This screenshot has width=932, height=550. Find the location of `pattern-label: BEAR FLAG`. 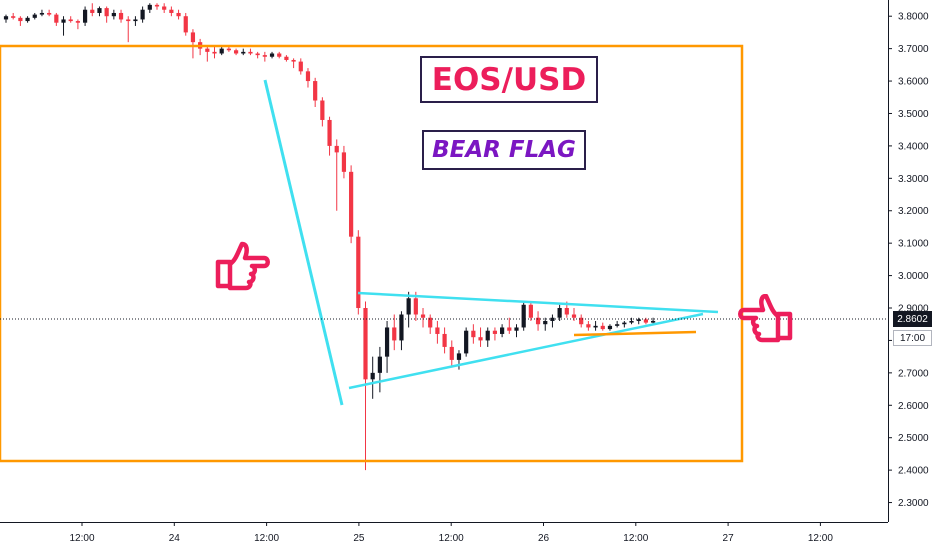

pattern-label: BEAR FLAG is located at coordinates (504, 150).